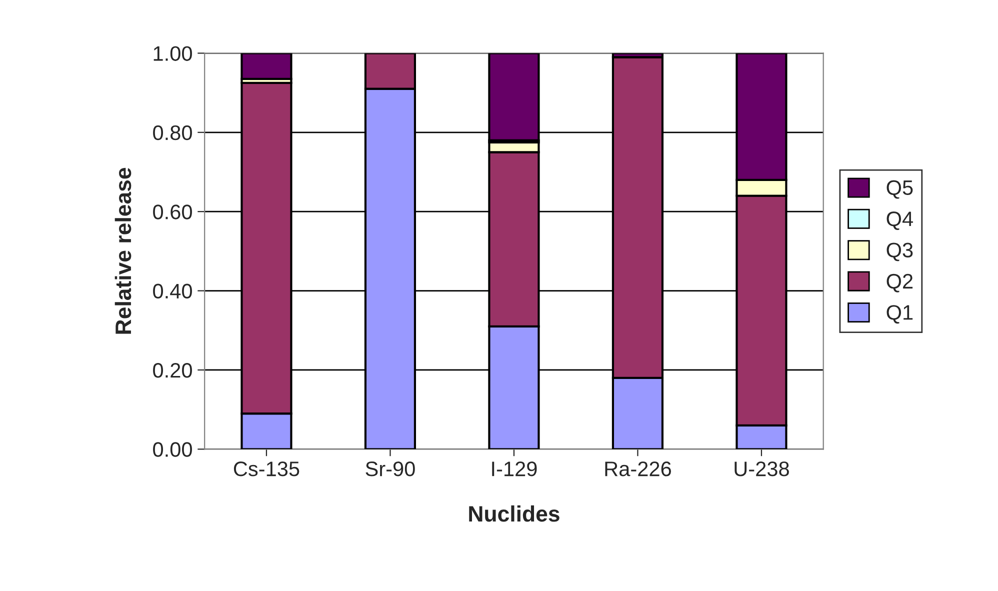  What do you see at coordinates (172, 212) in the screenshot?
I see `y-tick-label: 0.60` at bounding box center [172, 212].